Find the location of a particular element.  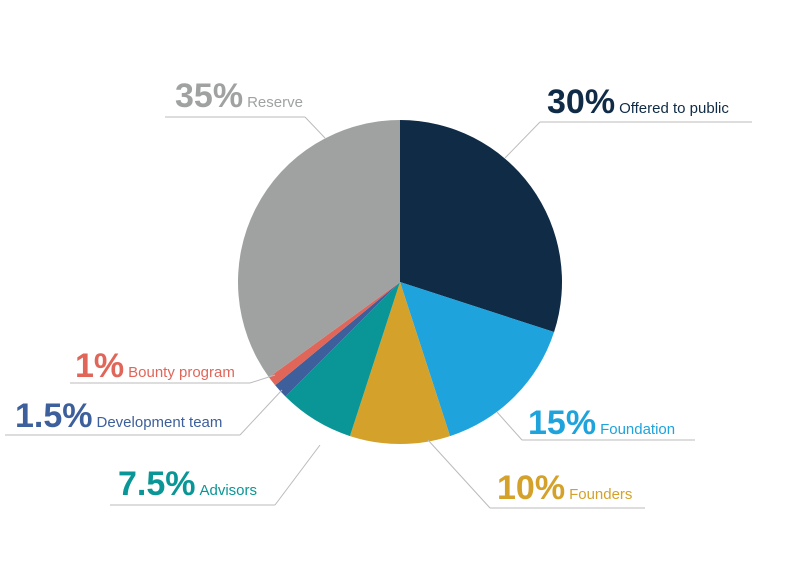

slice-name: Development team is located at coordinates (160, 422).